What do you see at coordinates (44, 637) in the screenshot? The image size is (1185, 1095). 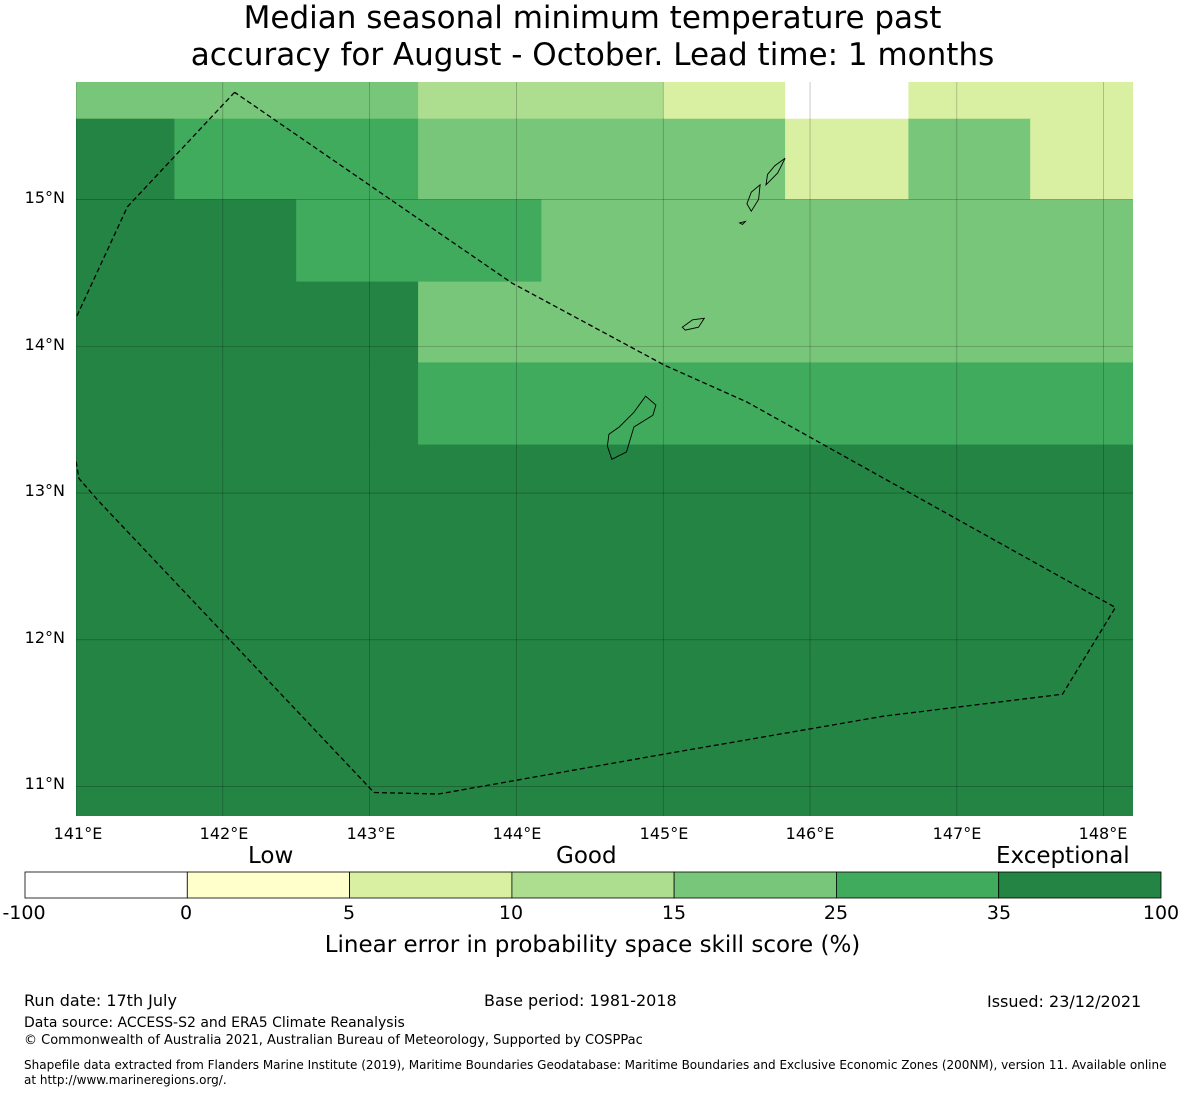 I see `lat-tick-12: 12°N` at bounding box center [44, 637].